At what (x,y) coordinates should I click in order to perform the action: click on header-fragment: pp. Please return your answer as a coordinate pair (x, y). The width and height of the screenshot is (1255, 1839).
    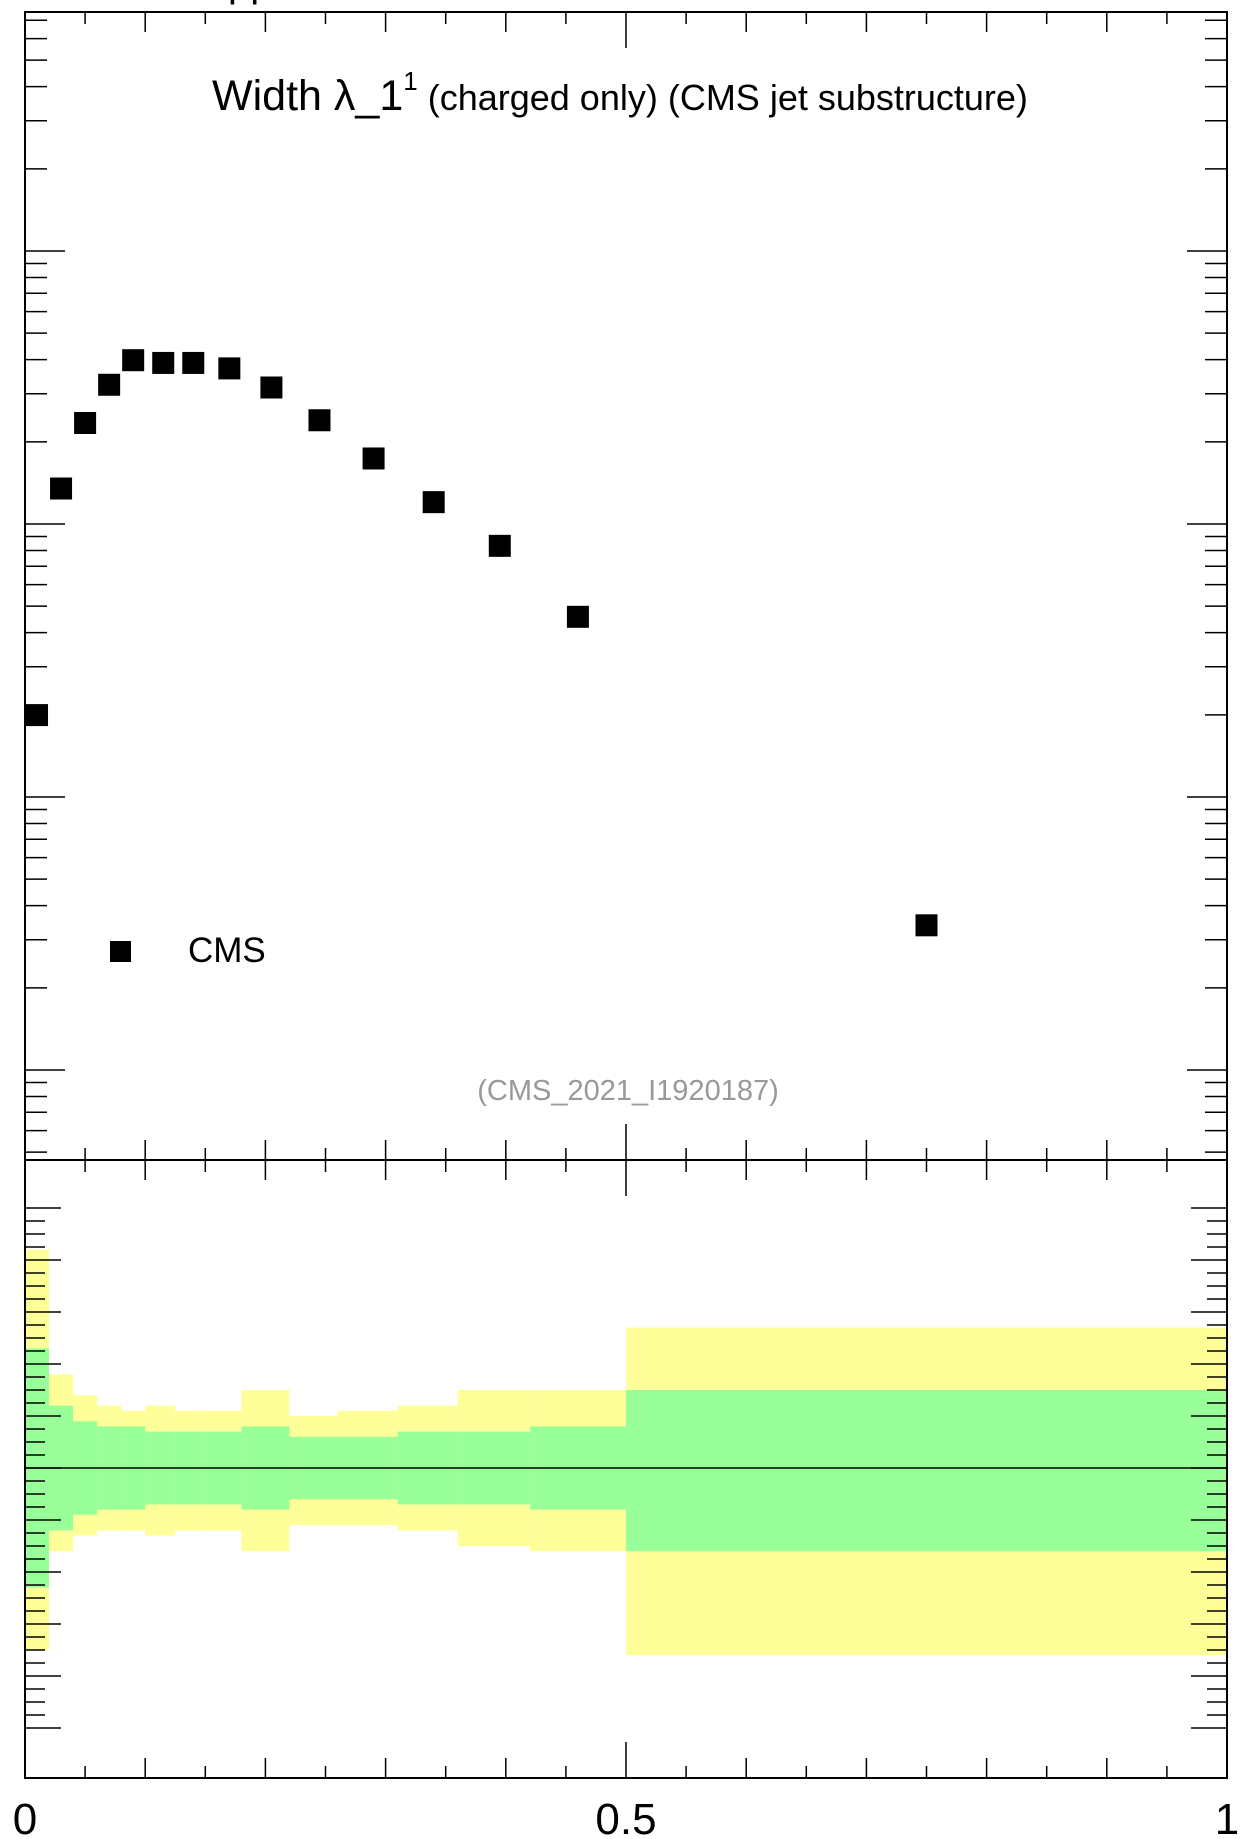
    Looking at the image, I should click on (250, 2).